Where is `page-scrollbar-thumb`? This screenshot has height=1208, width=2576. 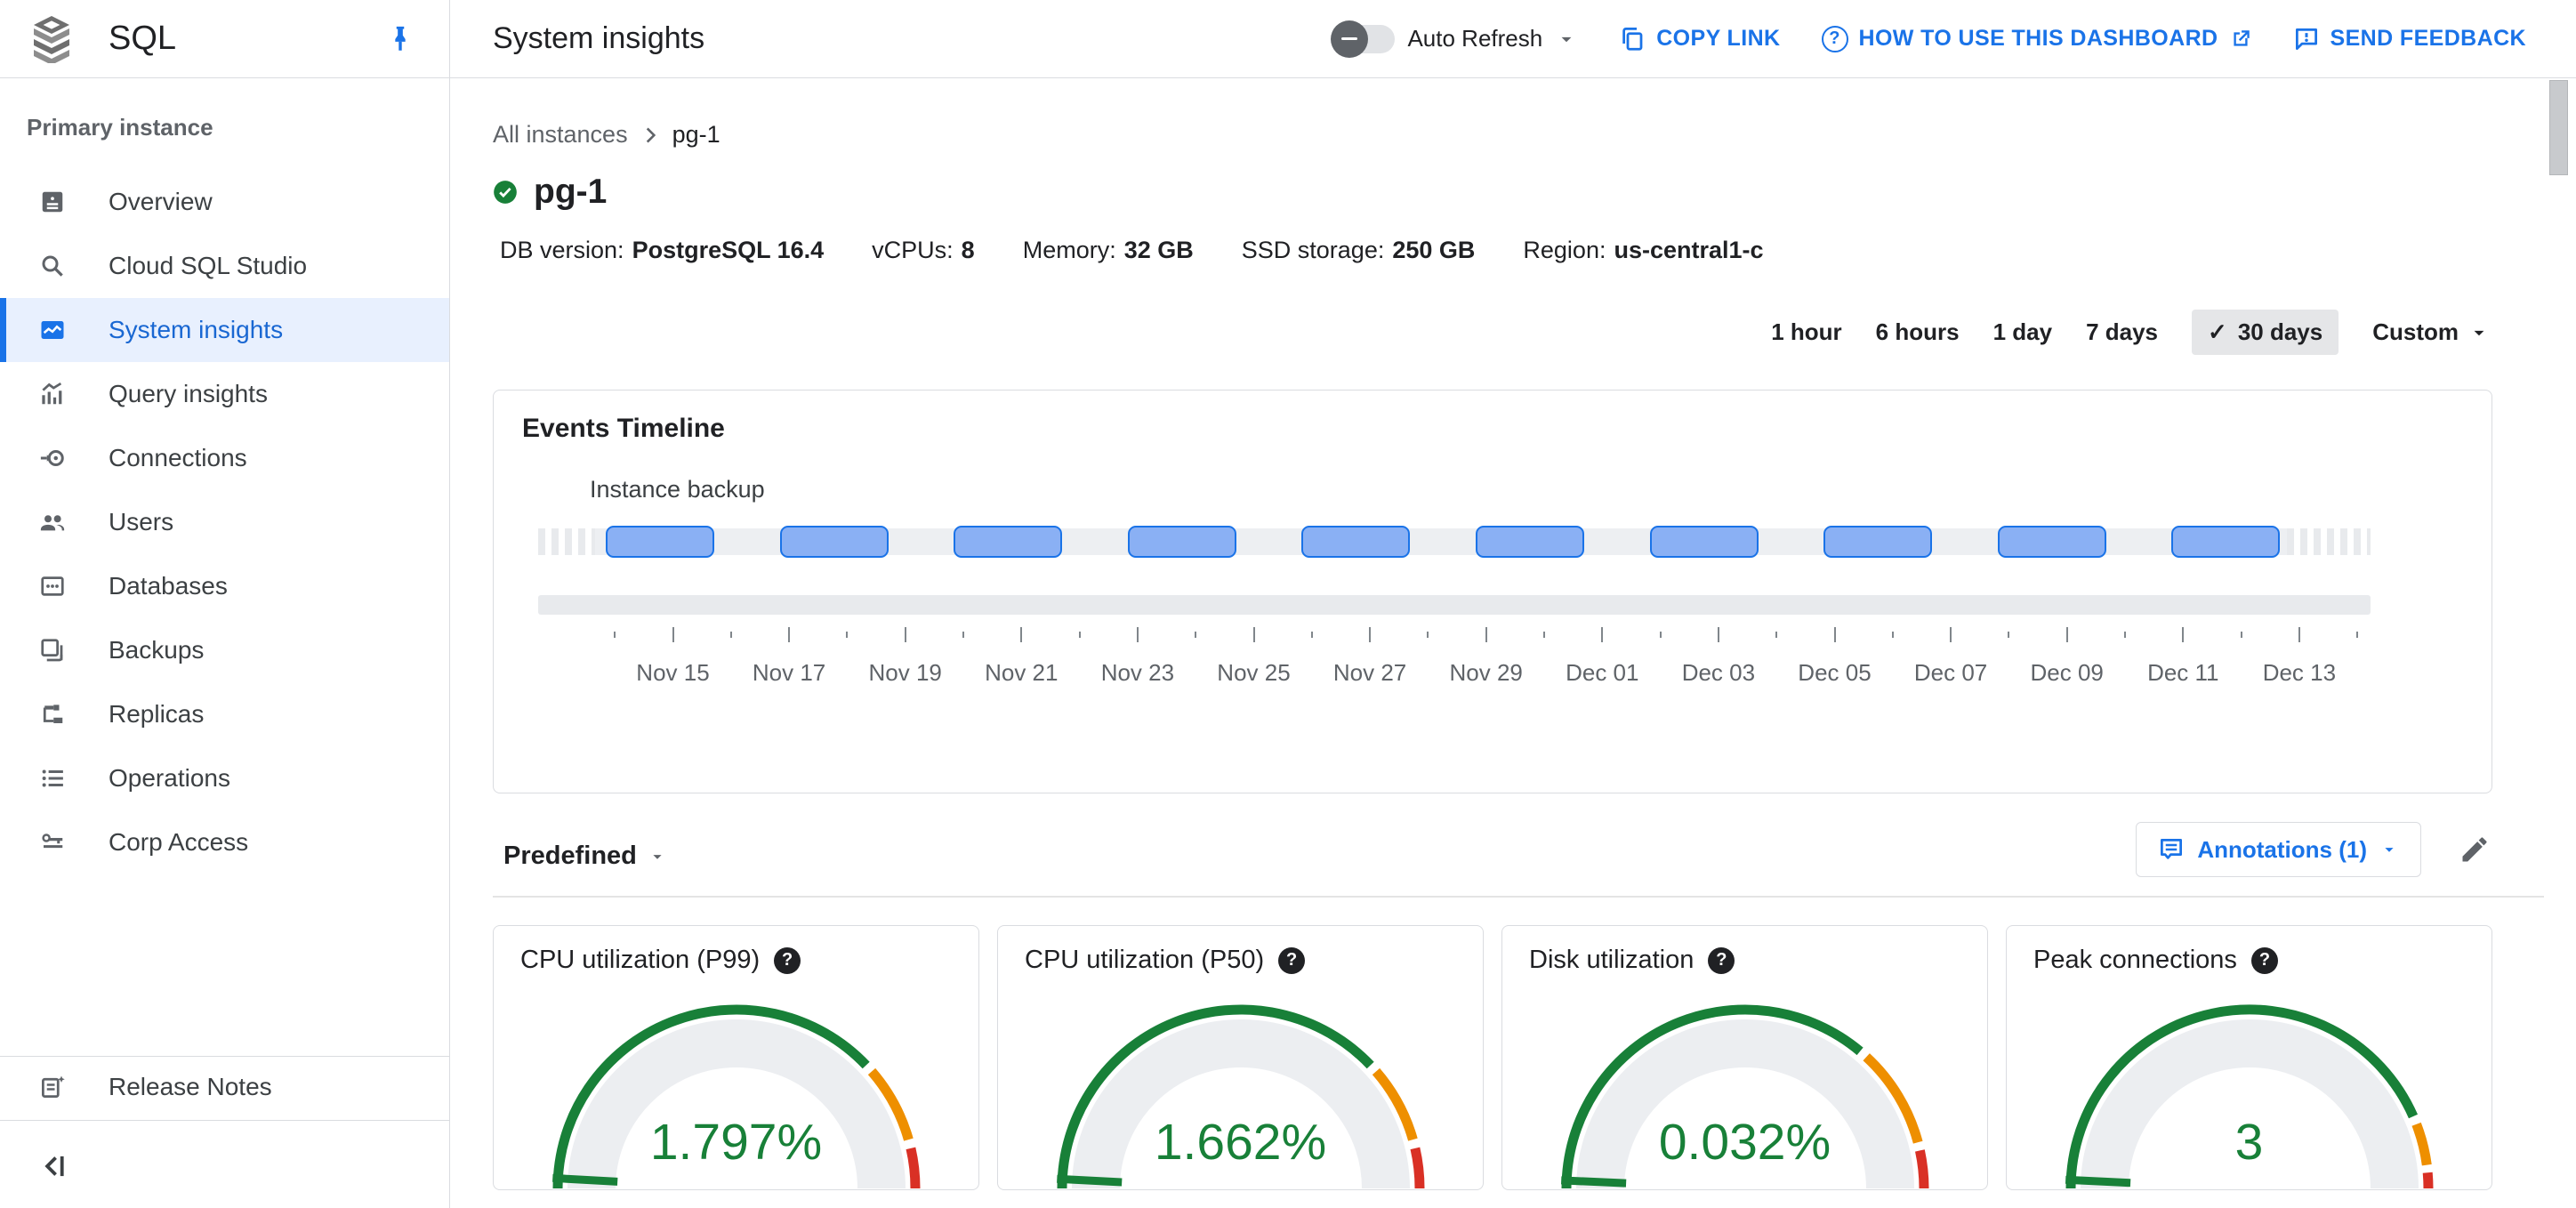
page-scrollbar-thumb is located at coordinates (2558, 127).